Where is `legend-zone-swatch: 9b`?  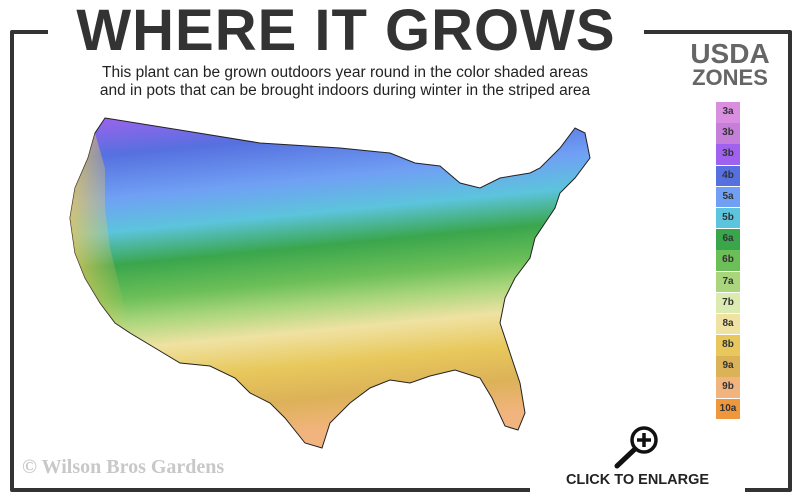 legend-zone-swatch: 9b is located at coordinates (728, 387).